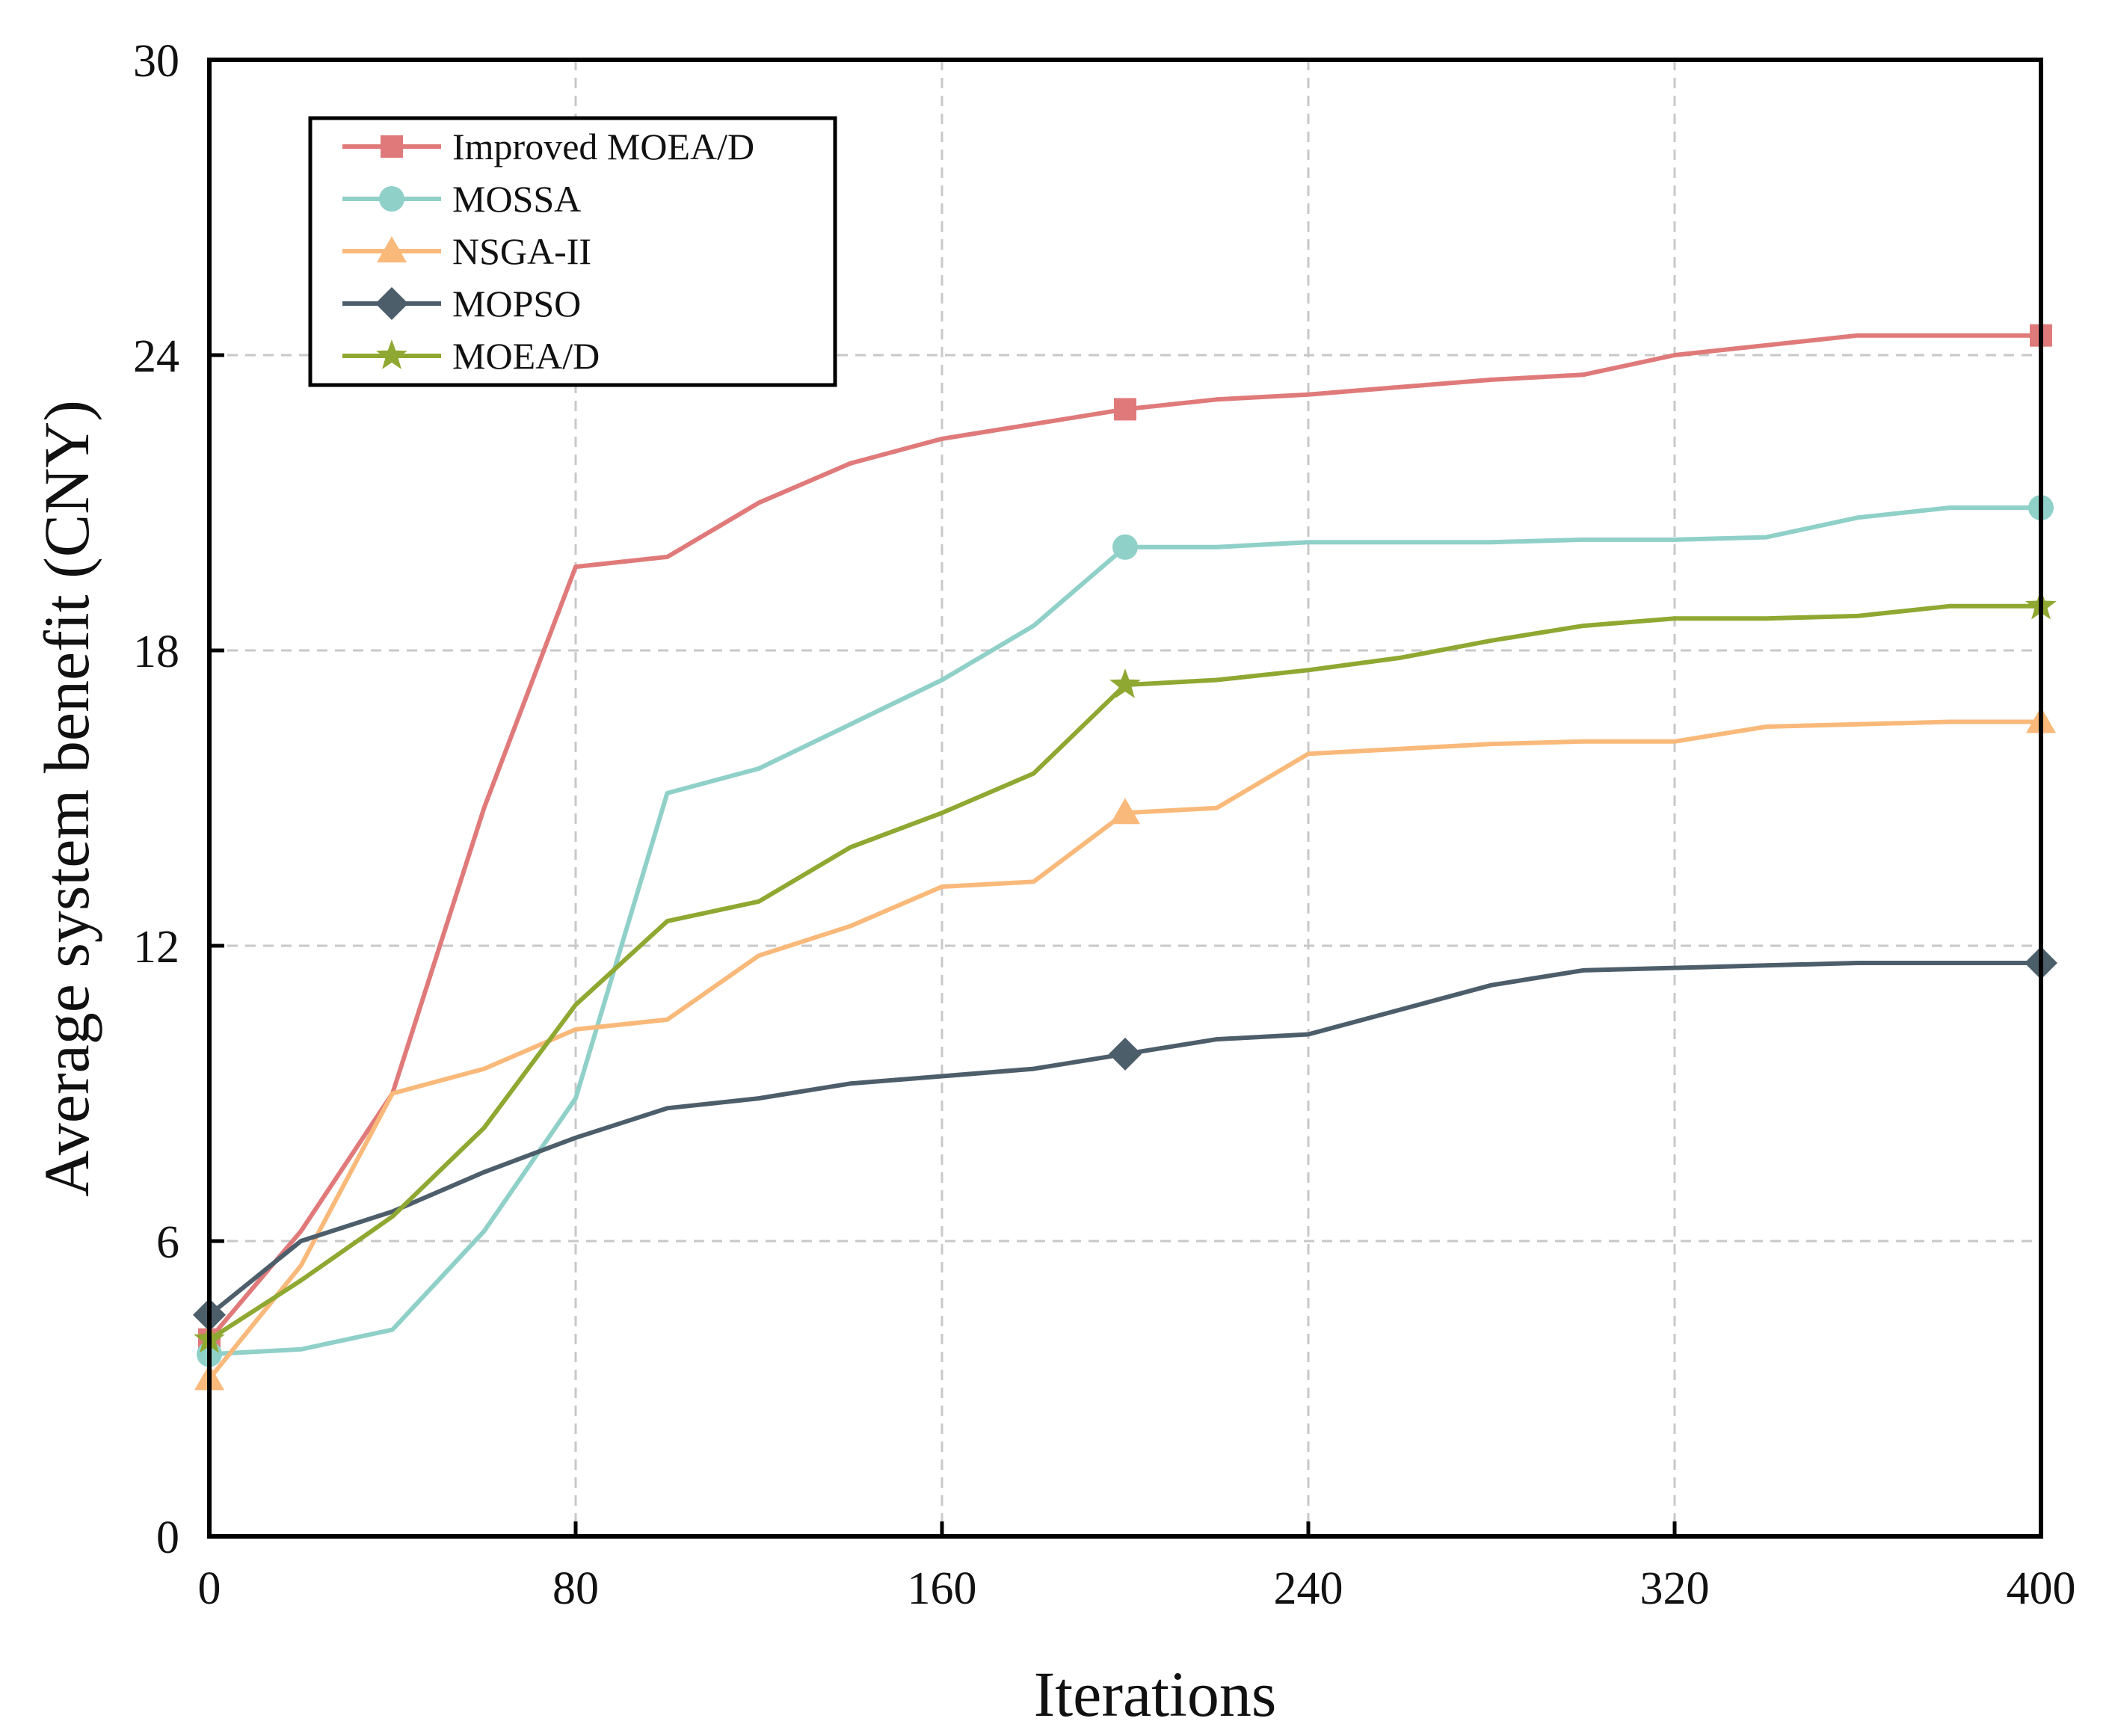  What do you see at coordinates (526, 356) in the screenshot?
I see `legend-label: MOEA/D` at bounding box center [526, 356].